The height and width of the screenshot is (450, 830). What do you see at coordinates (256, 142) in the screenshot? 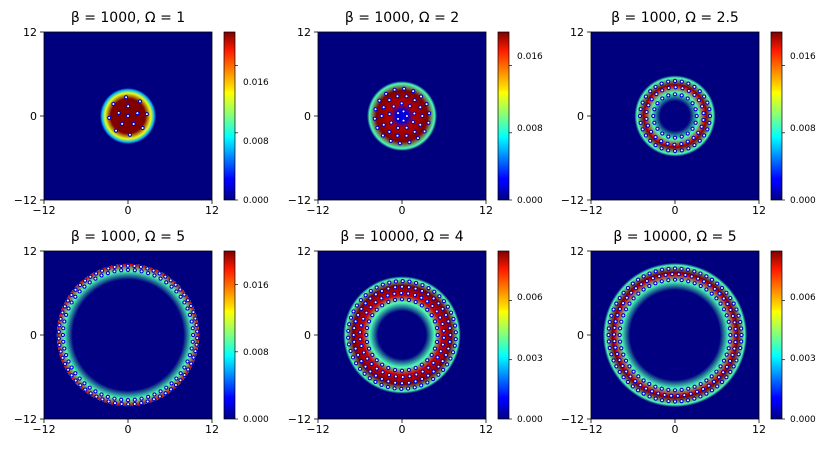
I see `colorbar-ticks: 0.000 0.008 0.016` at bounding box center [256, 142].